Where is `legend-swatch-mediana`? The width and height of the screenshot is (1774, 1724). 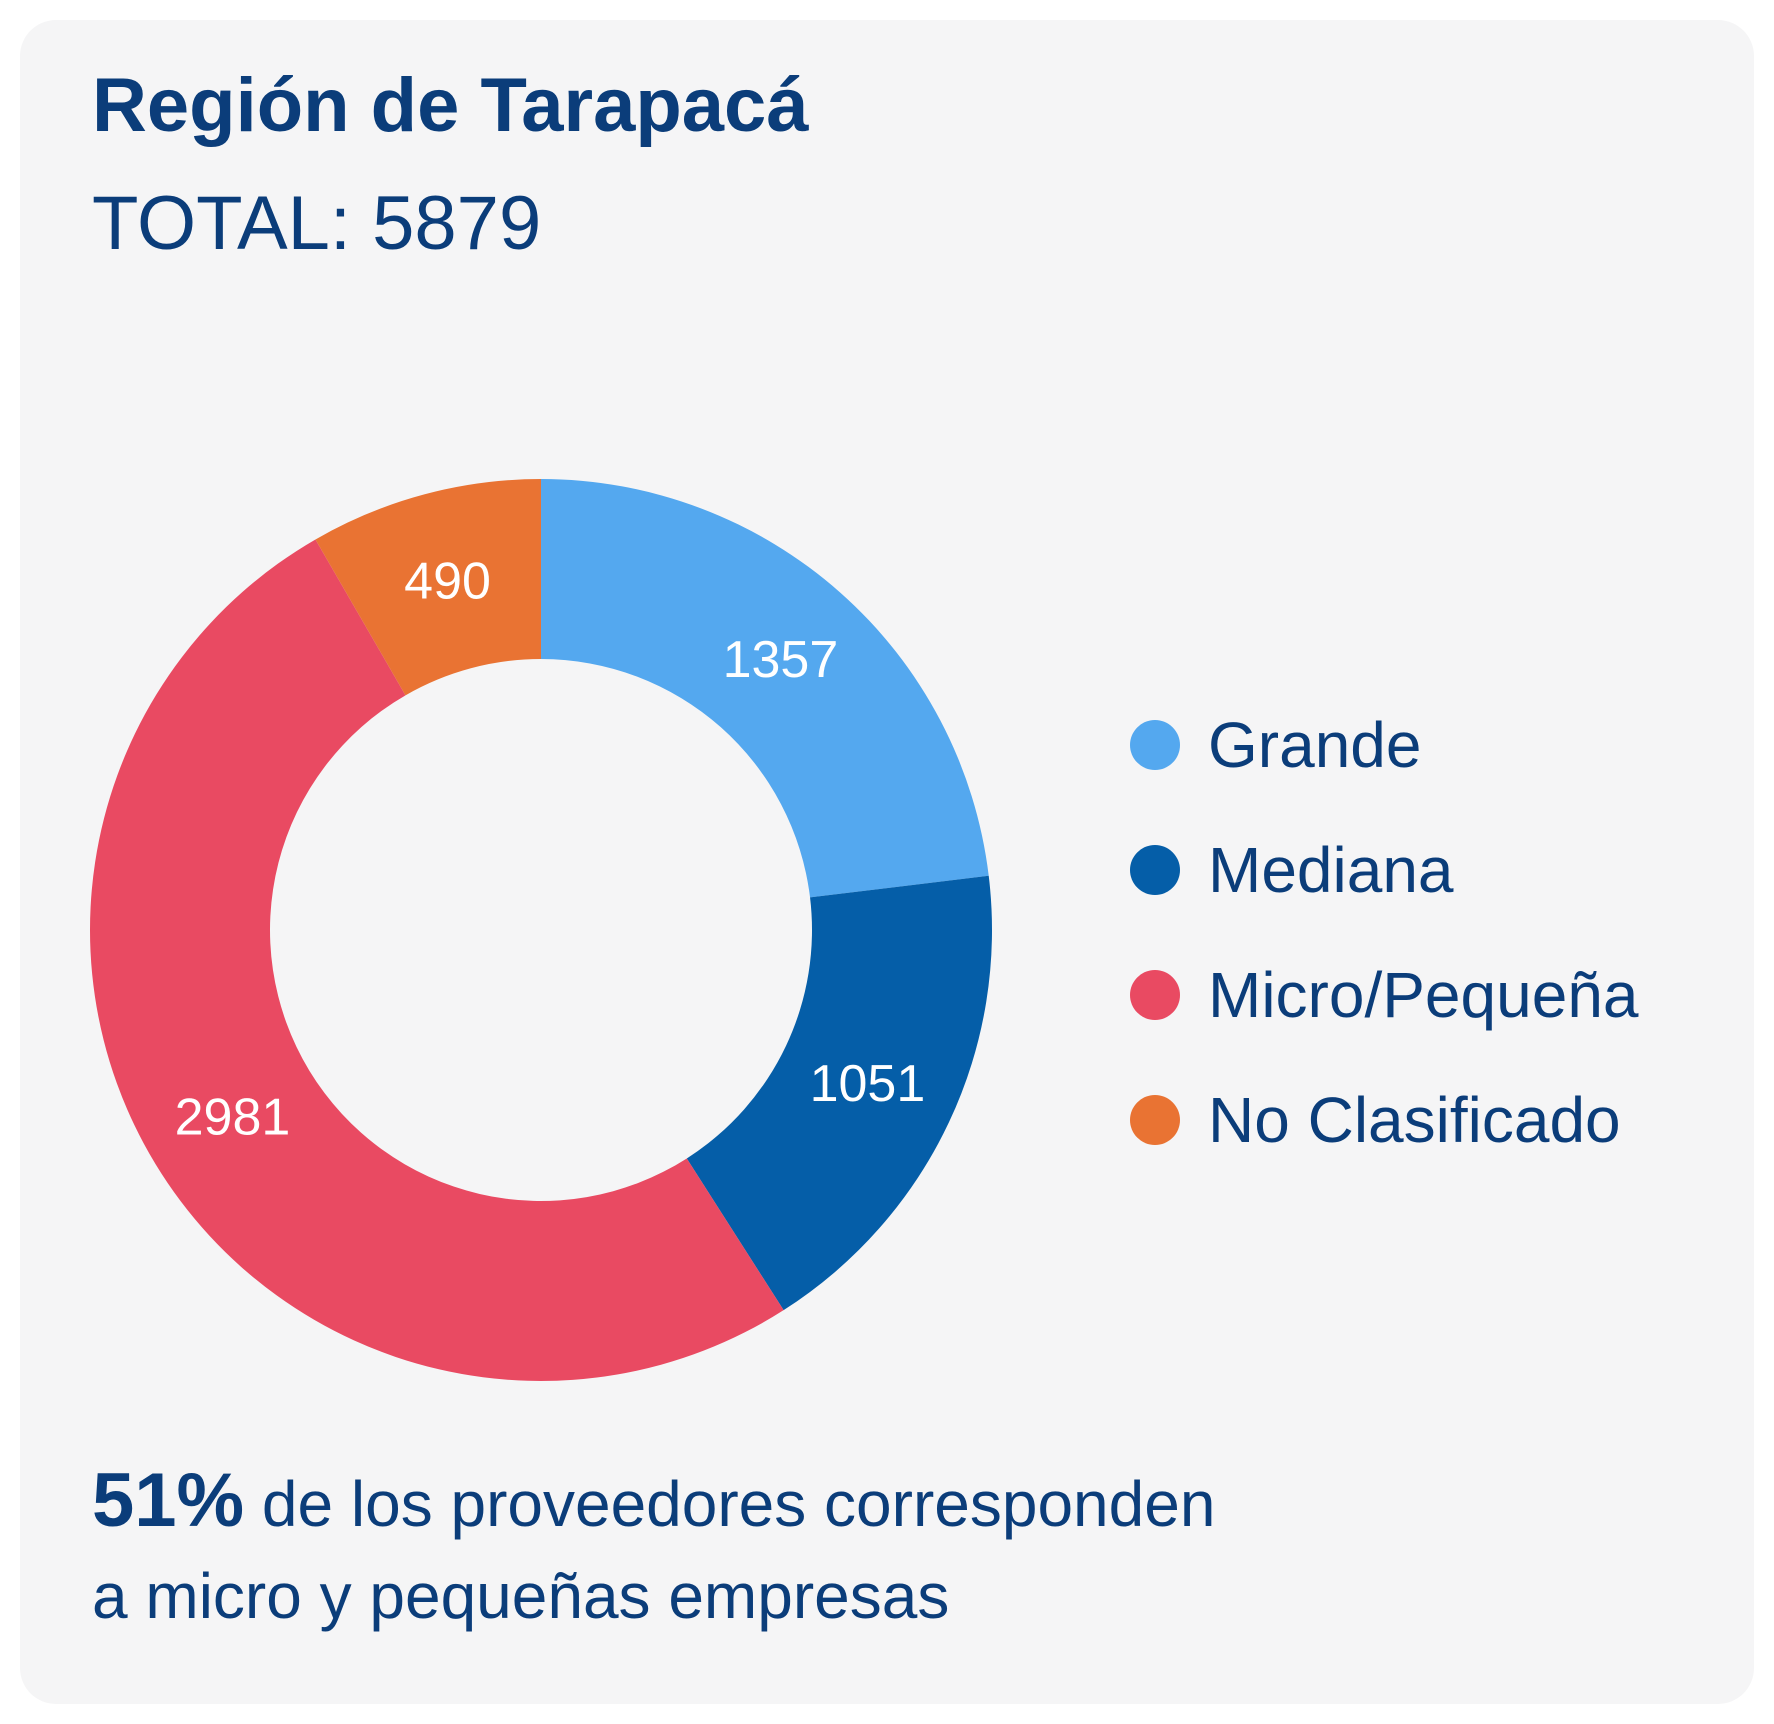
legend-swatch-mediana is located at coordinates (1155, 870).